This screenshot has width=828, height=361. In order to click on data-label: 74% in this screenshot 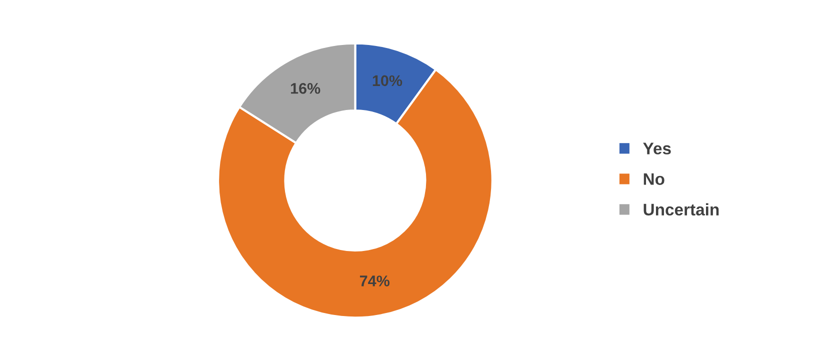, I will do `click(375, 281)`.